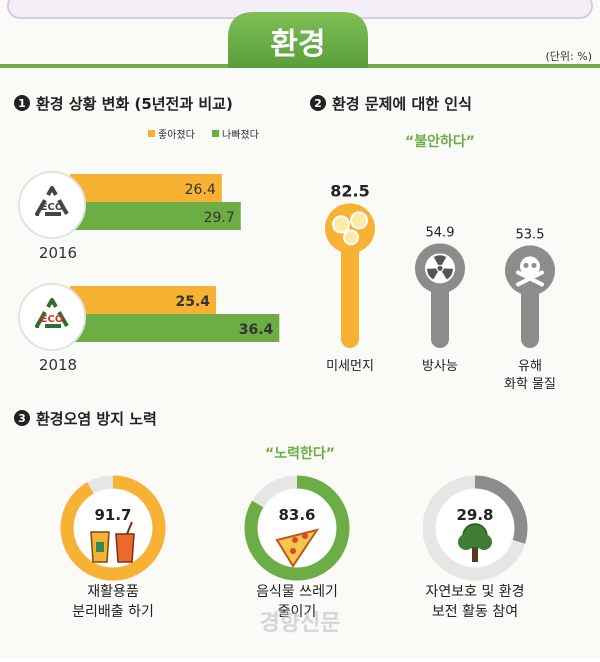 The height and width of the screenshot is (662, 600). I want to click on section1-number-badge, so click(22, 103).